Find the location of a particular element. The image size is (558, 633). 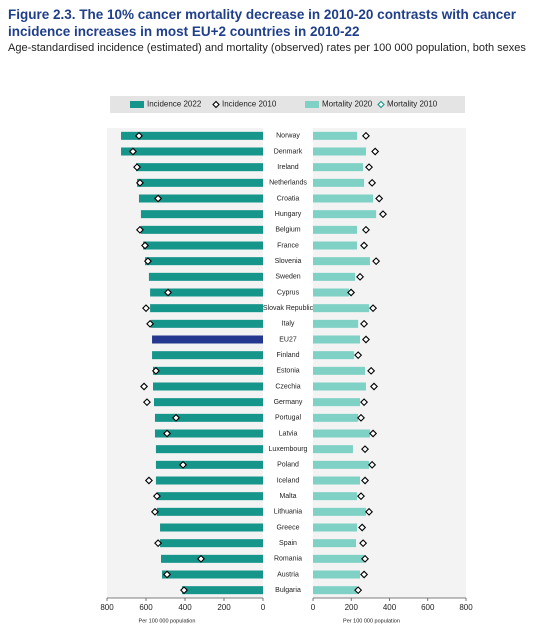

category-label: Portugal is located at coordinates (288, 418).